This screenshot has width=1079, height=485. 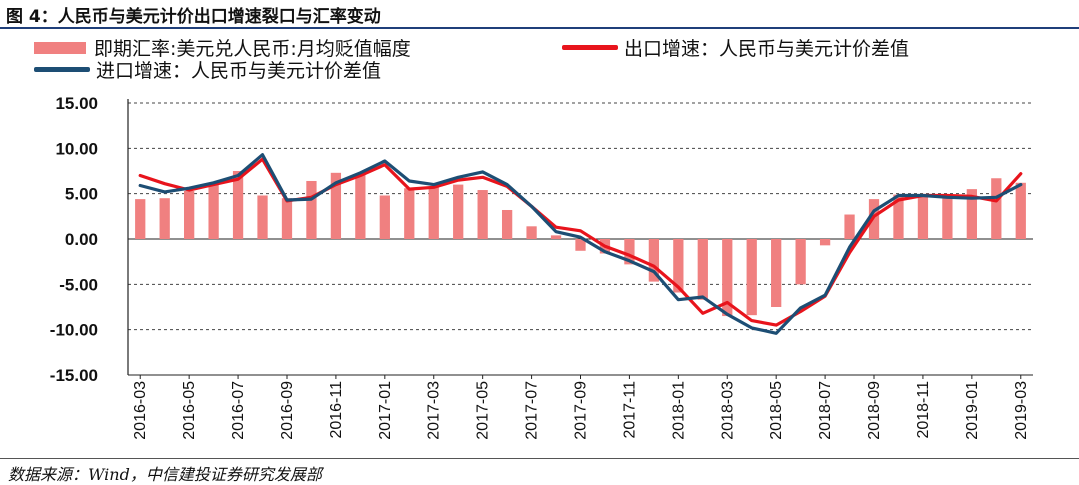 I want to click on y-tick-label: 0.00, so click(x=81, y=239).